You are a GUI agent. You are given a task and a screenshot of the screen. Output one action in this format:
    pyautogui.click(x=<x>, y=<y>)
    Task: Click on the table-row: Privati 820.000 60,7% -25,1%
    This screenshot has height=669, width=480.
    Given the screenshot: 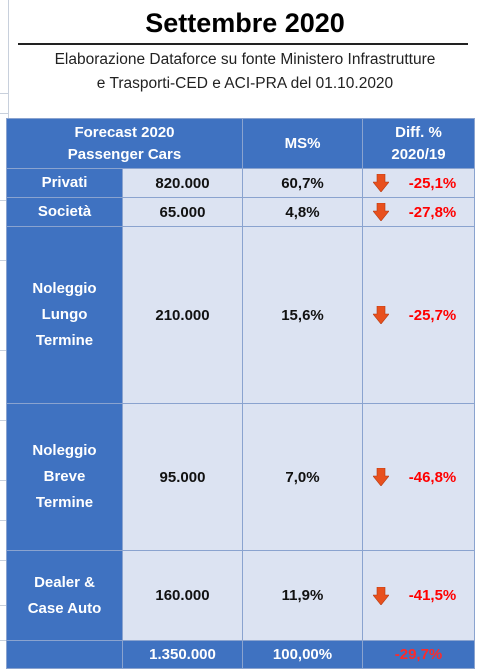 What is the action you would take?
    pyautogui.click(x=240, y=183)
    